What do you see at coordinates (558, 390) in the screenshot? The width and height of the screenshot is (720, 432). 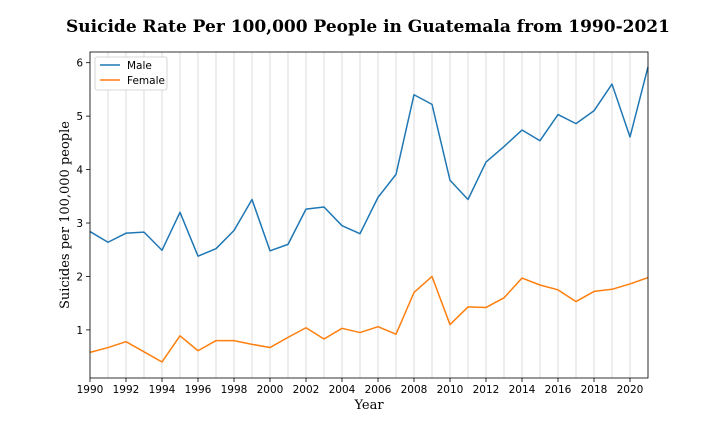 I see `x-tick-label: 2016` at bounding box center [558, 390].